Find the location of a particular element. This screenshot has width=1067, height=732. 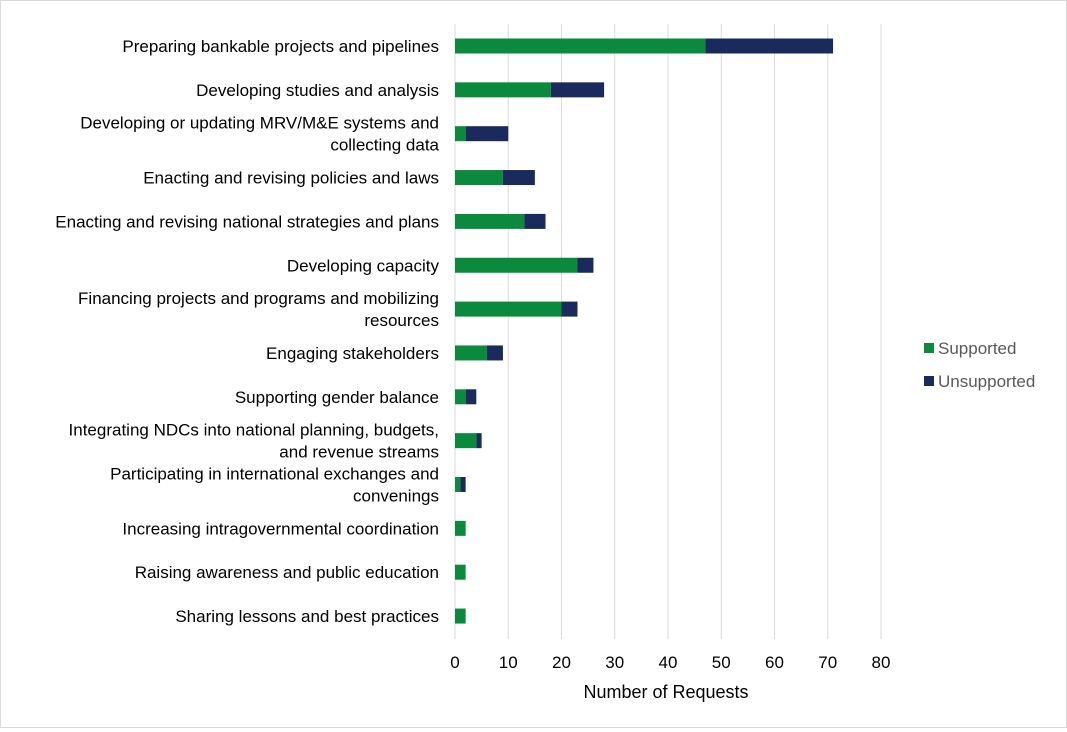

category-label: Raising awareness and public education is located at coordinates (287, 572).